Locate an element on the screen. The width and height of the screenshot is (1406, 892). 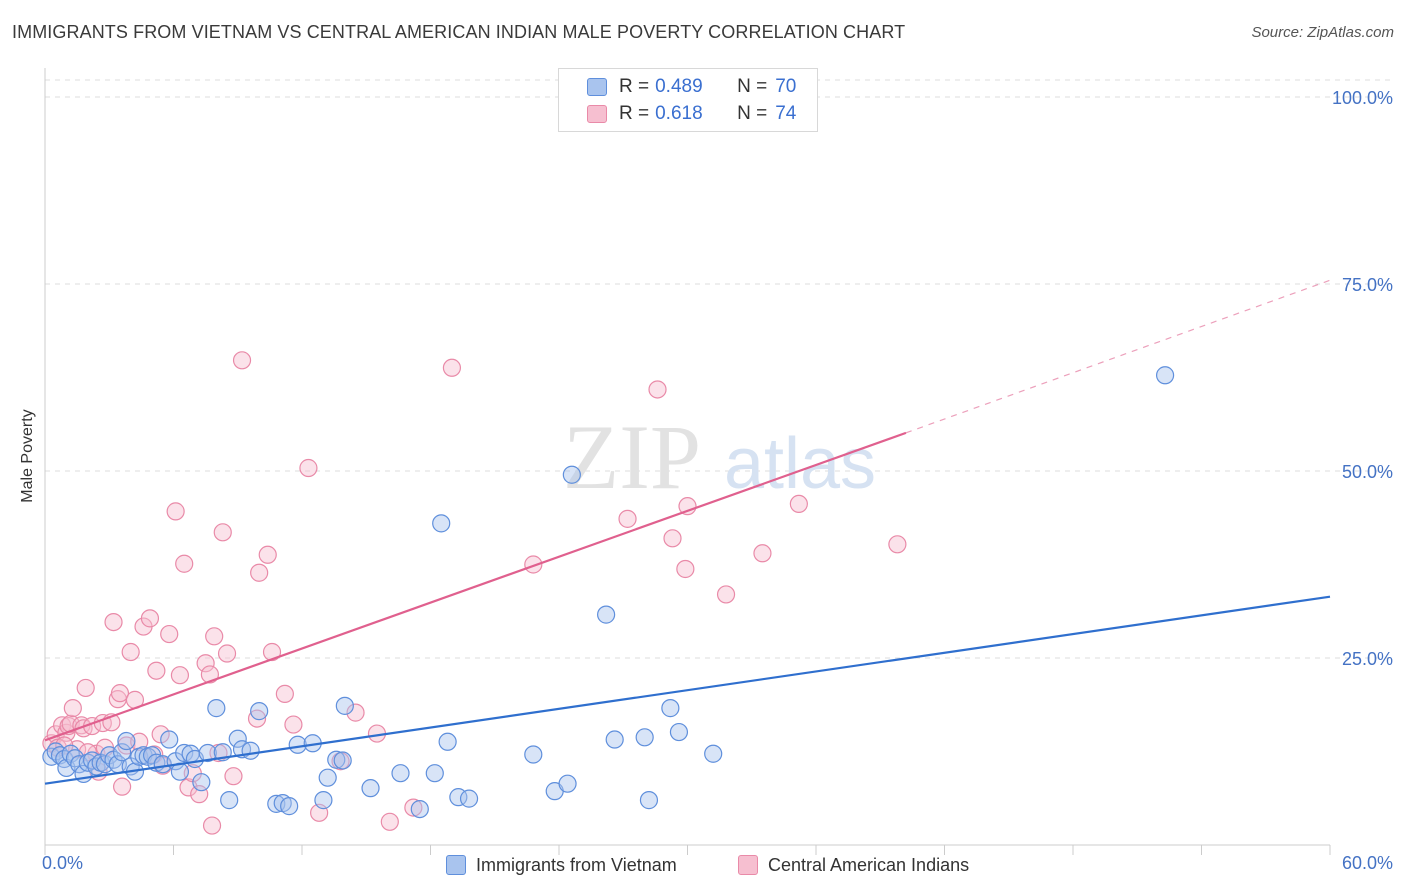
legend-n-value: 70 is located at coordinates (786, 86).